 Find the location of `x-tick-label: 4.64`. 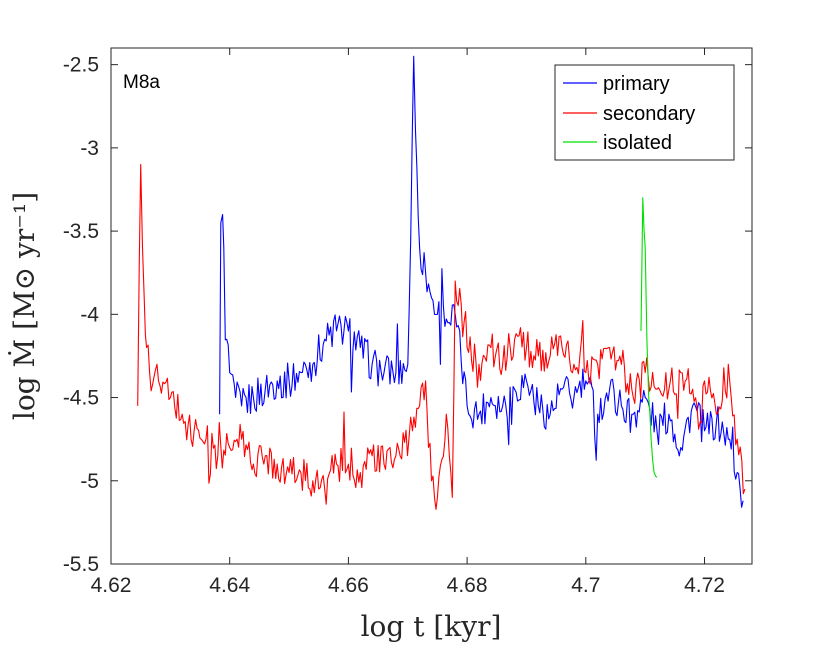

x-tick-label: 4.64 is located at coordinates (229, 585).